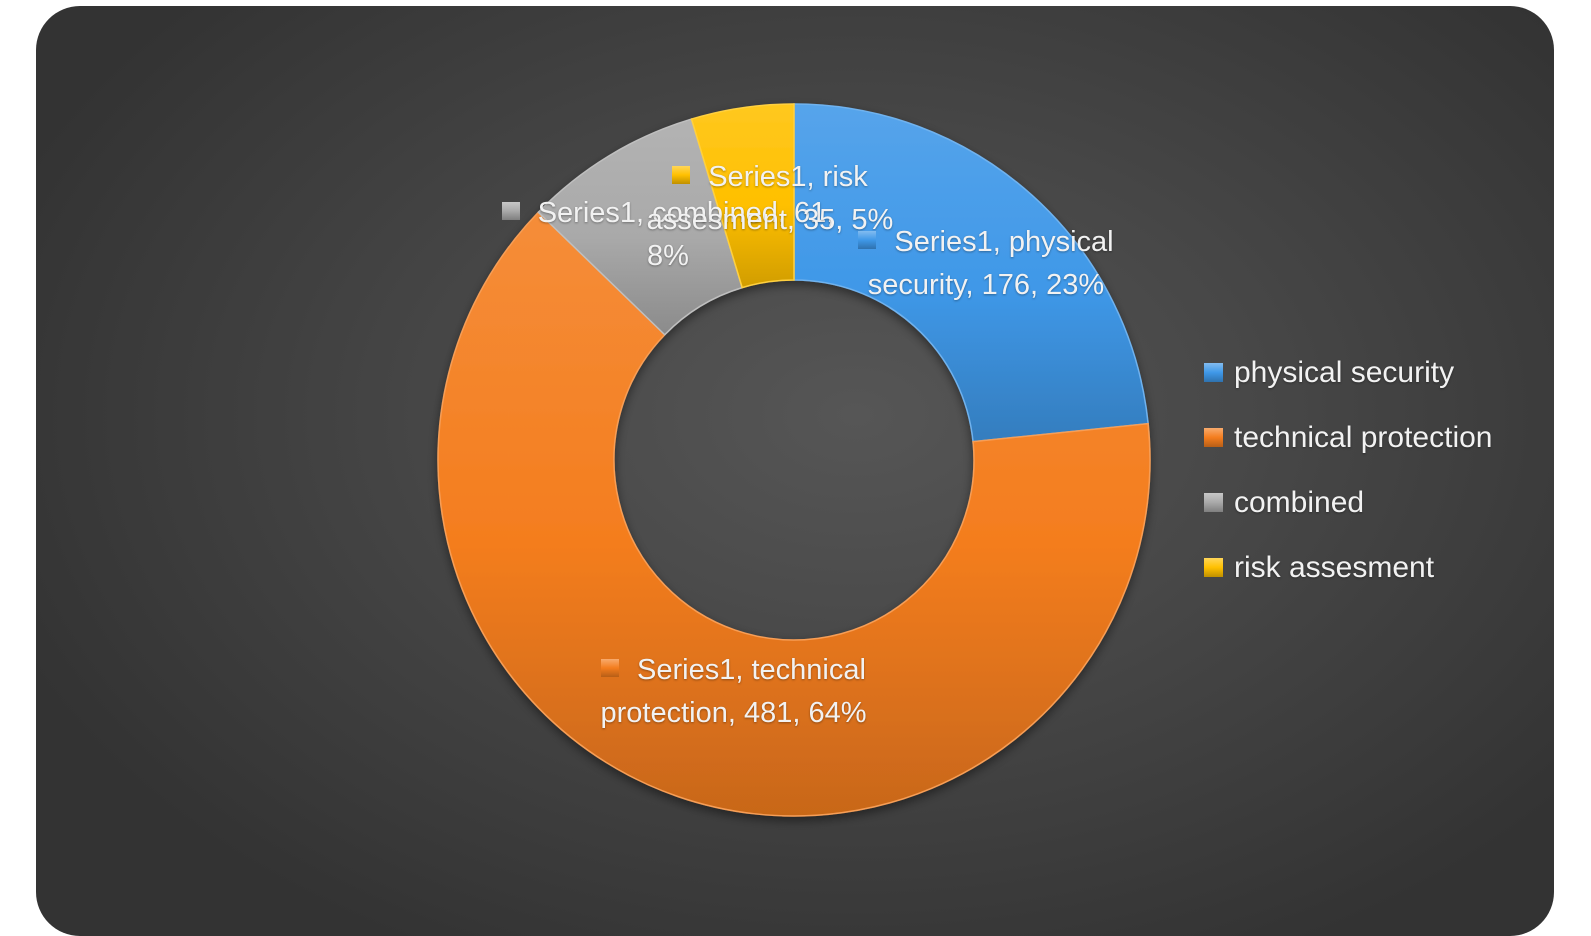  Describe the element at coordinates (1213, 437) in the screenshot. I see `legend-swatch-technical-protection` at that location.